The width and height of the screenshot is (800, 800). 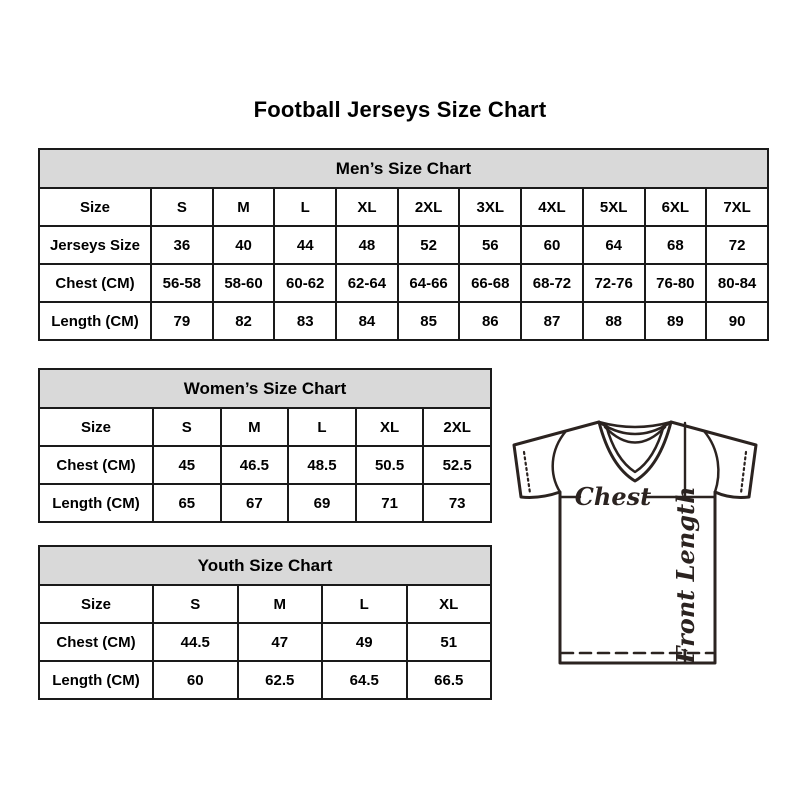 What do you see at coordinates (711, 461) in the screenshot?
I see `right-armhole-seam` at bounding box center [711, 461].